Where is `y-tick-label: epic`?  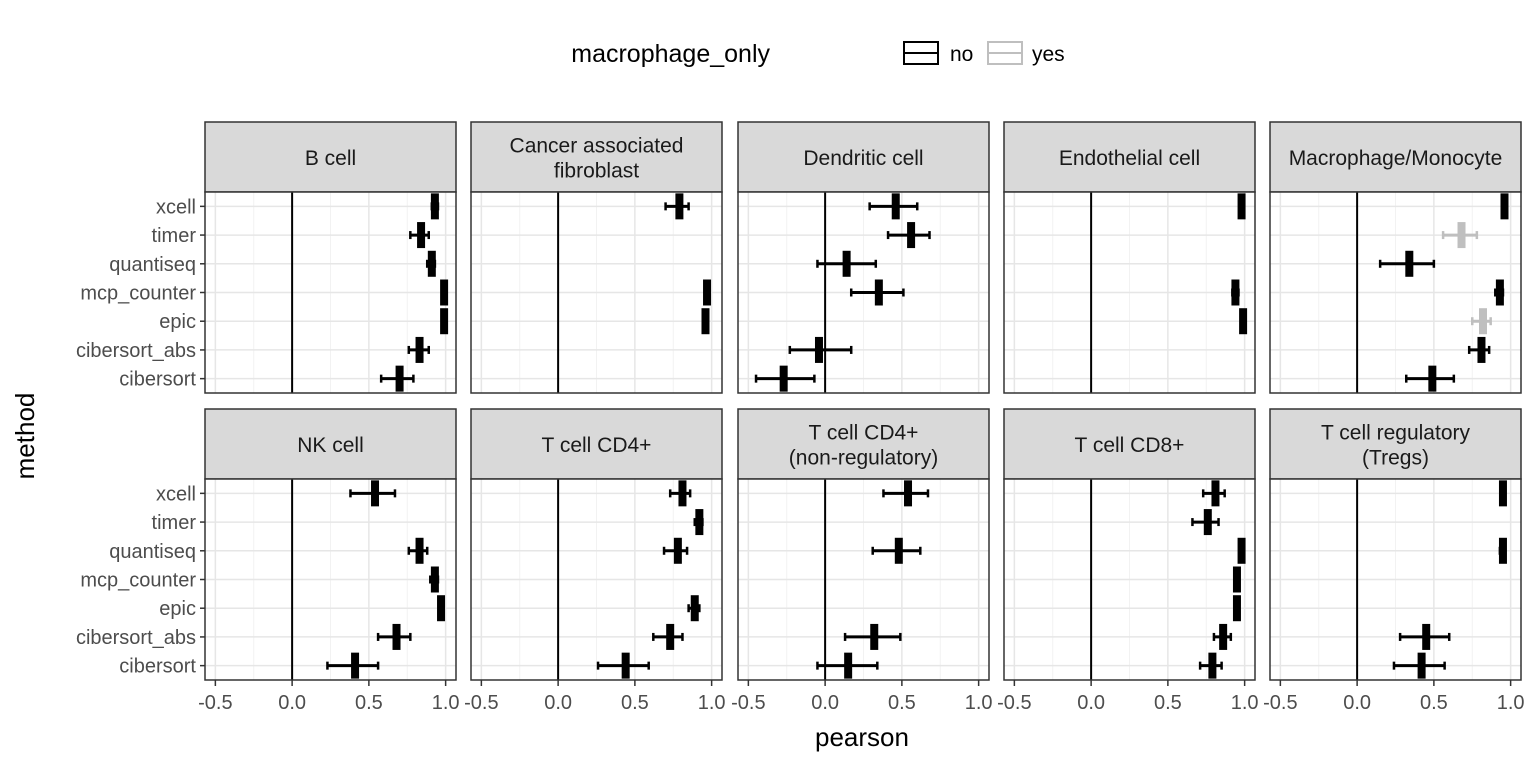
y-tick-label: epic is located at coordinates (177, 322).